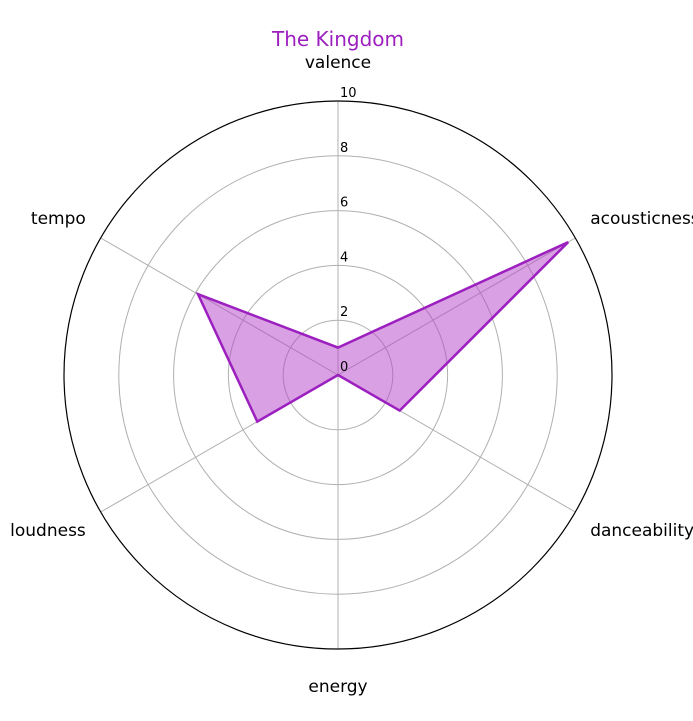  What do you see at coordinates (344, 148) in the screenshot?
I see `tick-label-8: 8` at bounding box center [344, 148].